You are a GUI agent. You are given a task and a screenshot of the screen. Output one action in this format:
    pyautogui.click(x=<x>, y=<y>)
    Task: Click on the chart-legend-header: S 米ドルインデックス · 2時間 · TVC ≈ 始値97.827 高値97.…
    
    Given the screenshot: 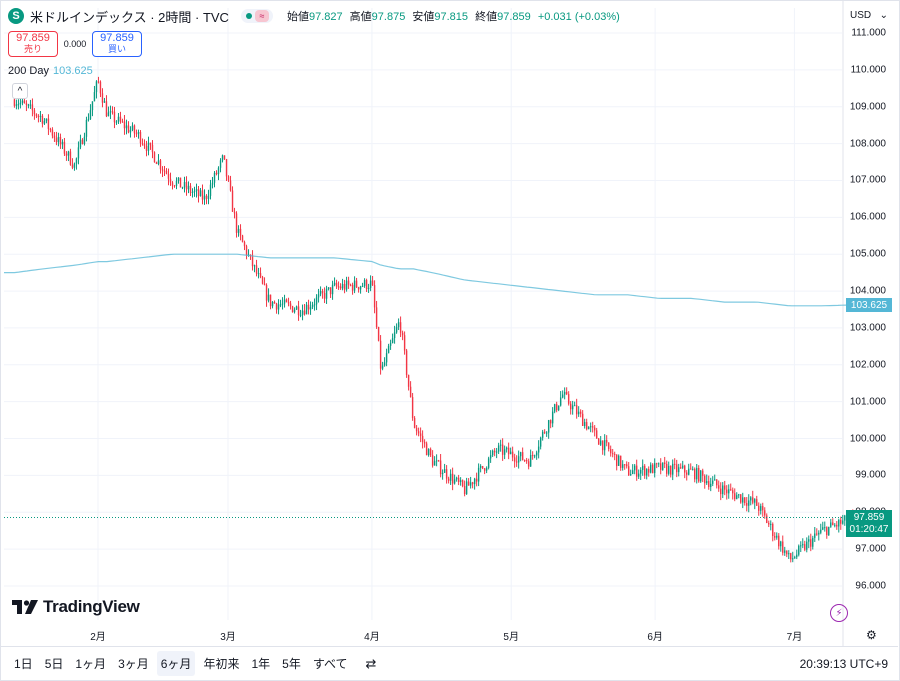 What is the action you would take?
    pyautogui.click(x=314, y=16)
    